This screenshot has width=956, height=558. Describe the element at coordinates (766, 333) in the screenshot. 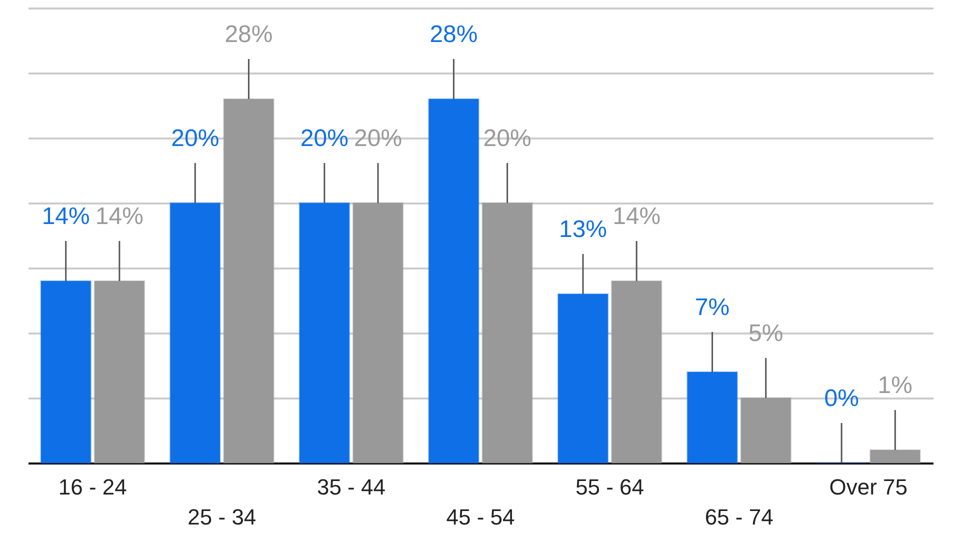

I see `data-label: 5%` at that location.